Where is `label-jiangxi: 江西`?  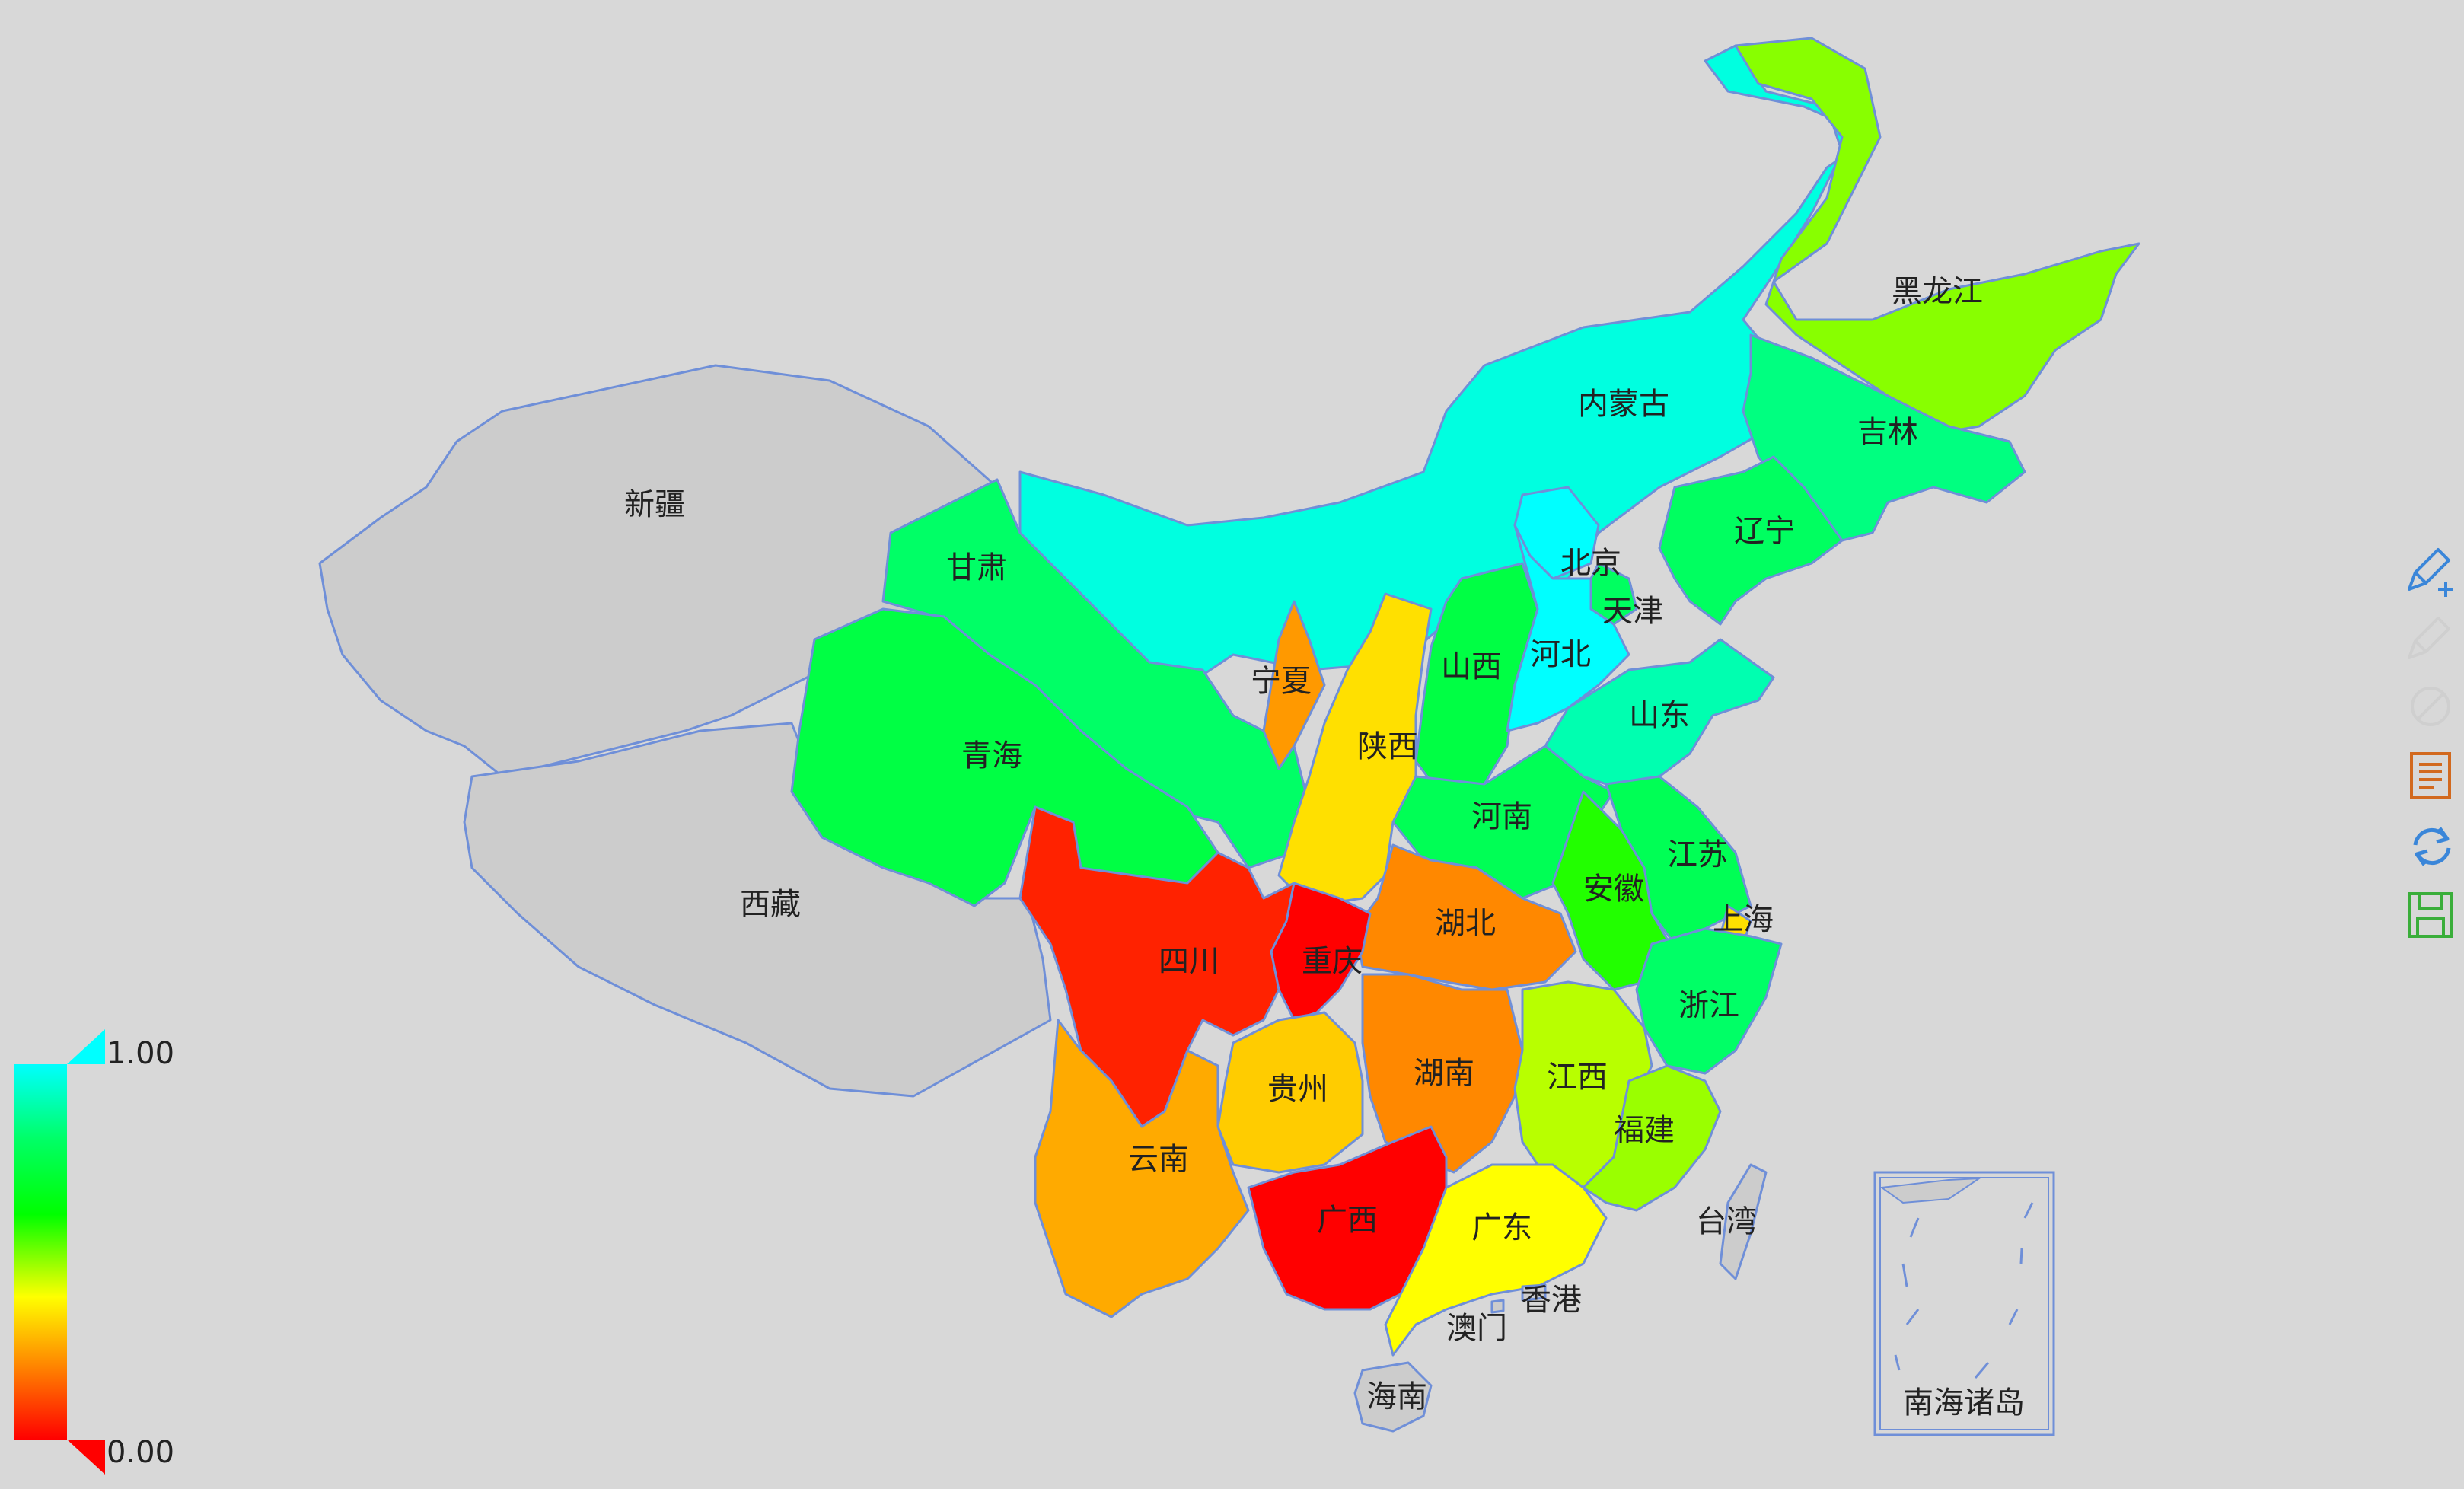
label-jiangxi: 江西 is located at coordinates (1578, 1077).